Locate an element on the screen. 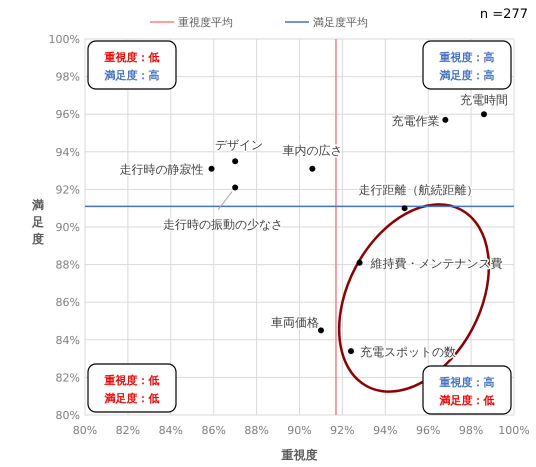 The image size is (536, 467). text: 走行時の振動の少なさ is located at coordinates (223, 225).